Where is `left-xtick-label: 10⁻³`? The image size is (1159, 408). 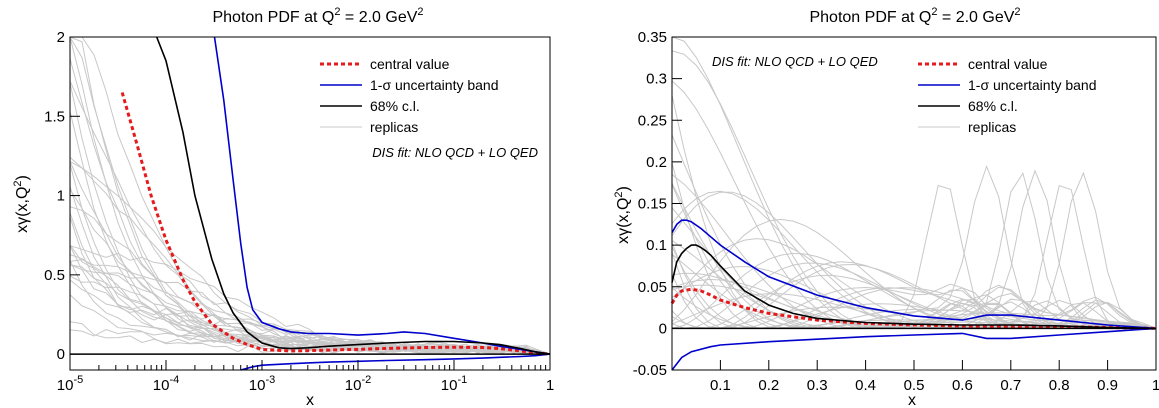 left-xtick-label: 10⁻³ is located at coordinates (262, 384).